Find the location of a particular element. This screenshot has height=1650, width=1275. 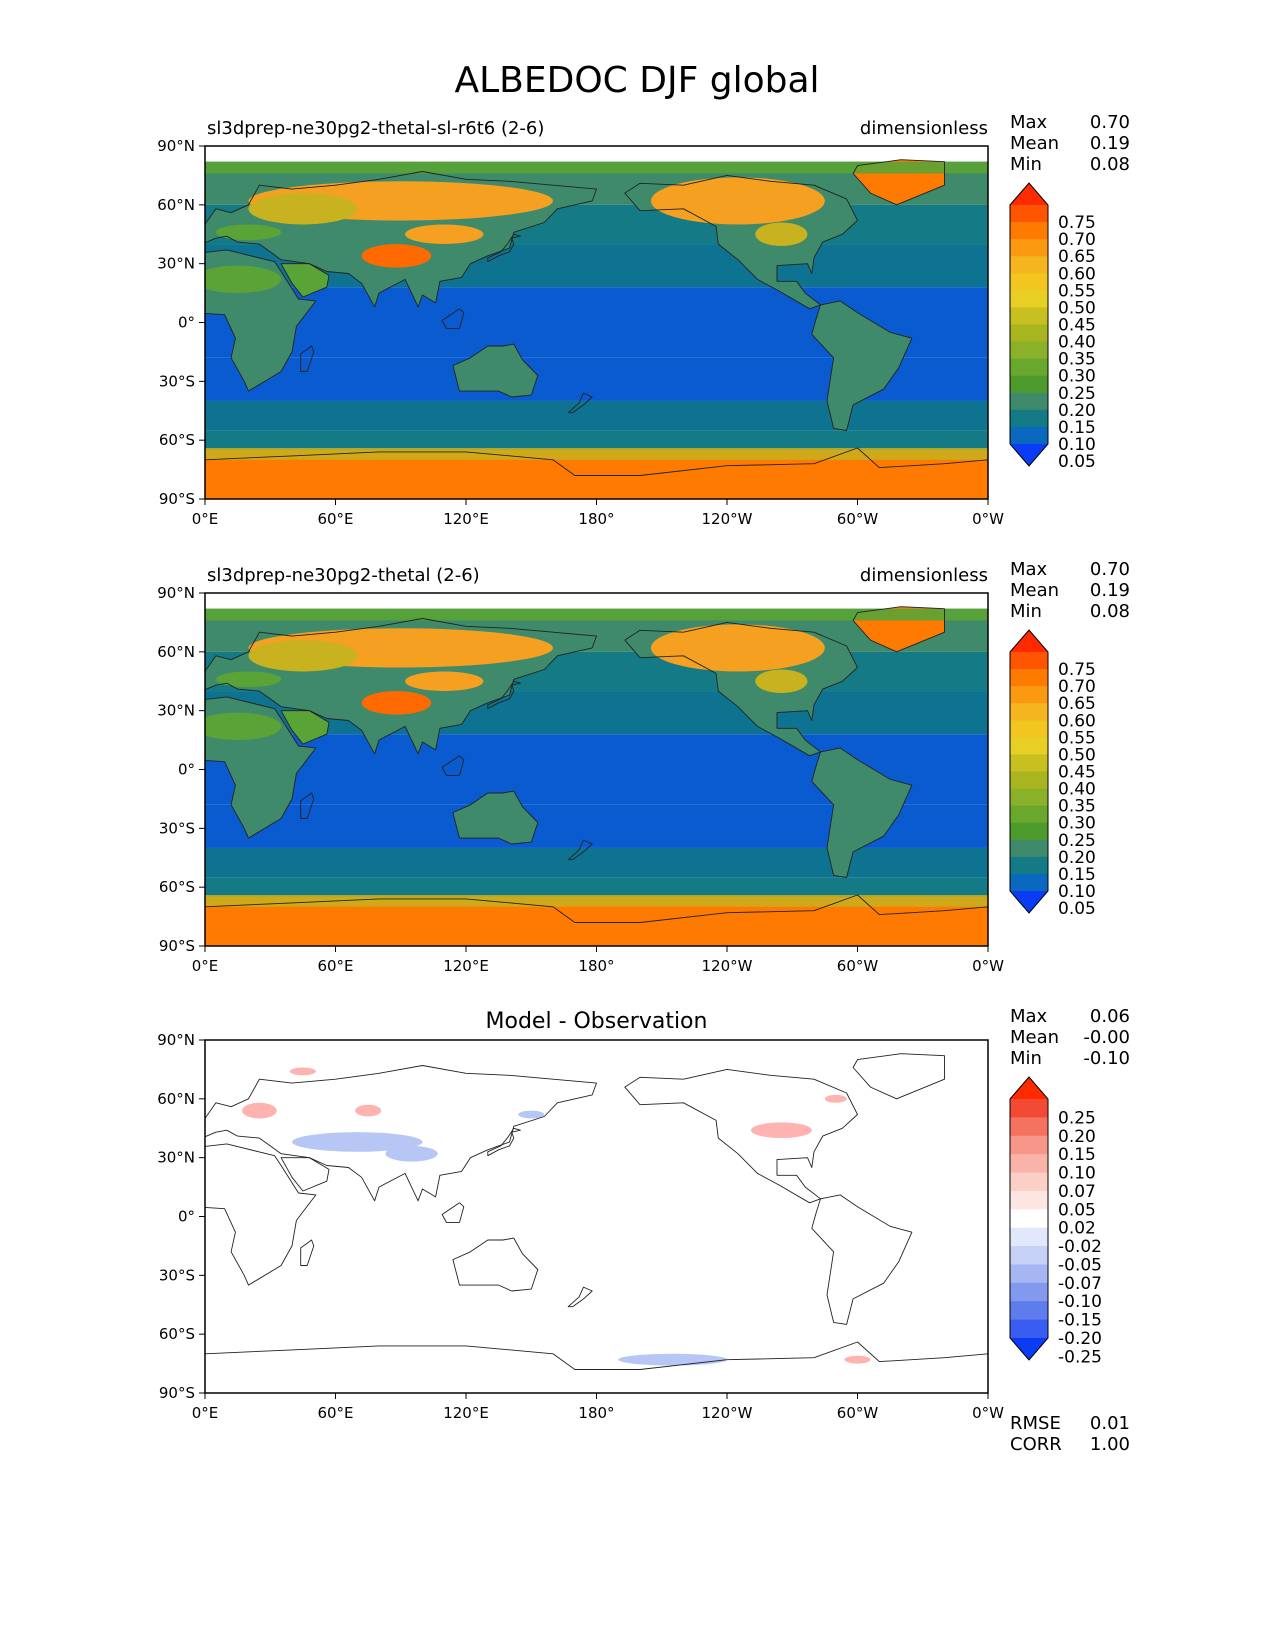

stat-value: -0.10 is located at coordinates (1106, 1058).